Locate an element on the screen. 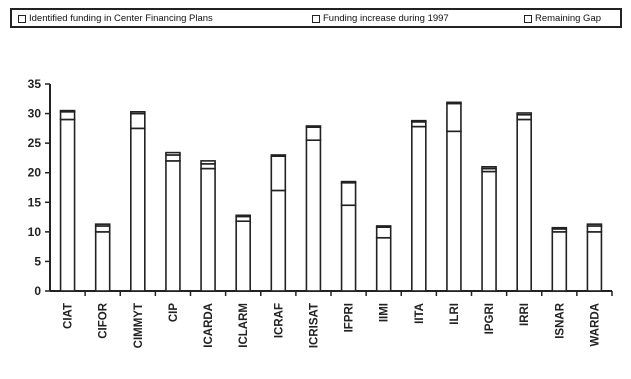 The height and width of the screenshot is (379, 631). legend-item-remaining-gap: Remaining Gap is located at coordinates (562, 18).